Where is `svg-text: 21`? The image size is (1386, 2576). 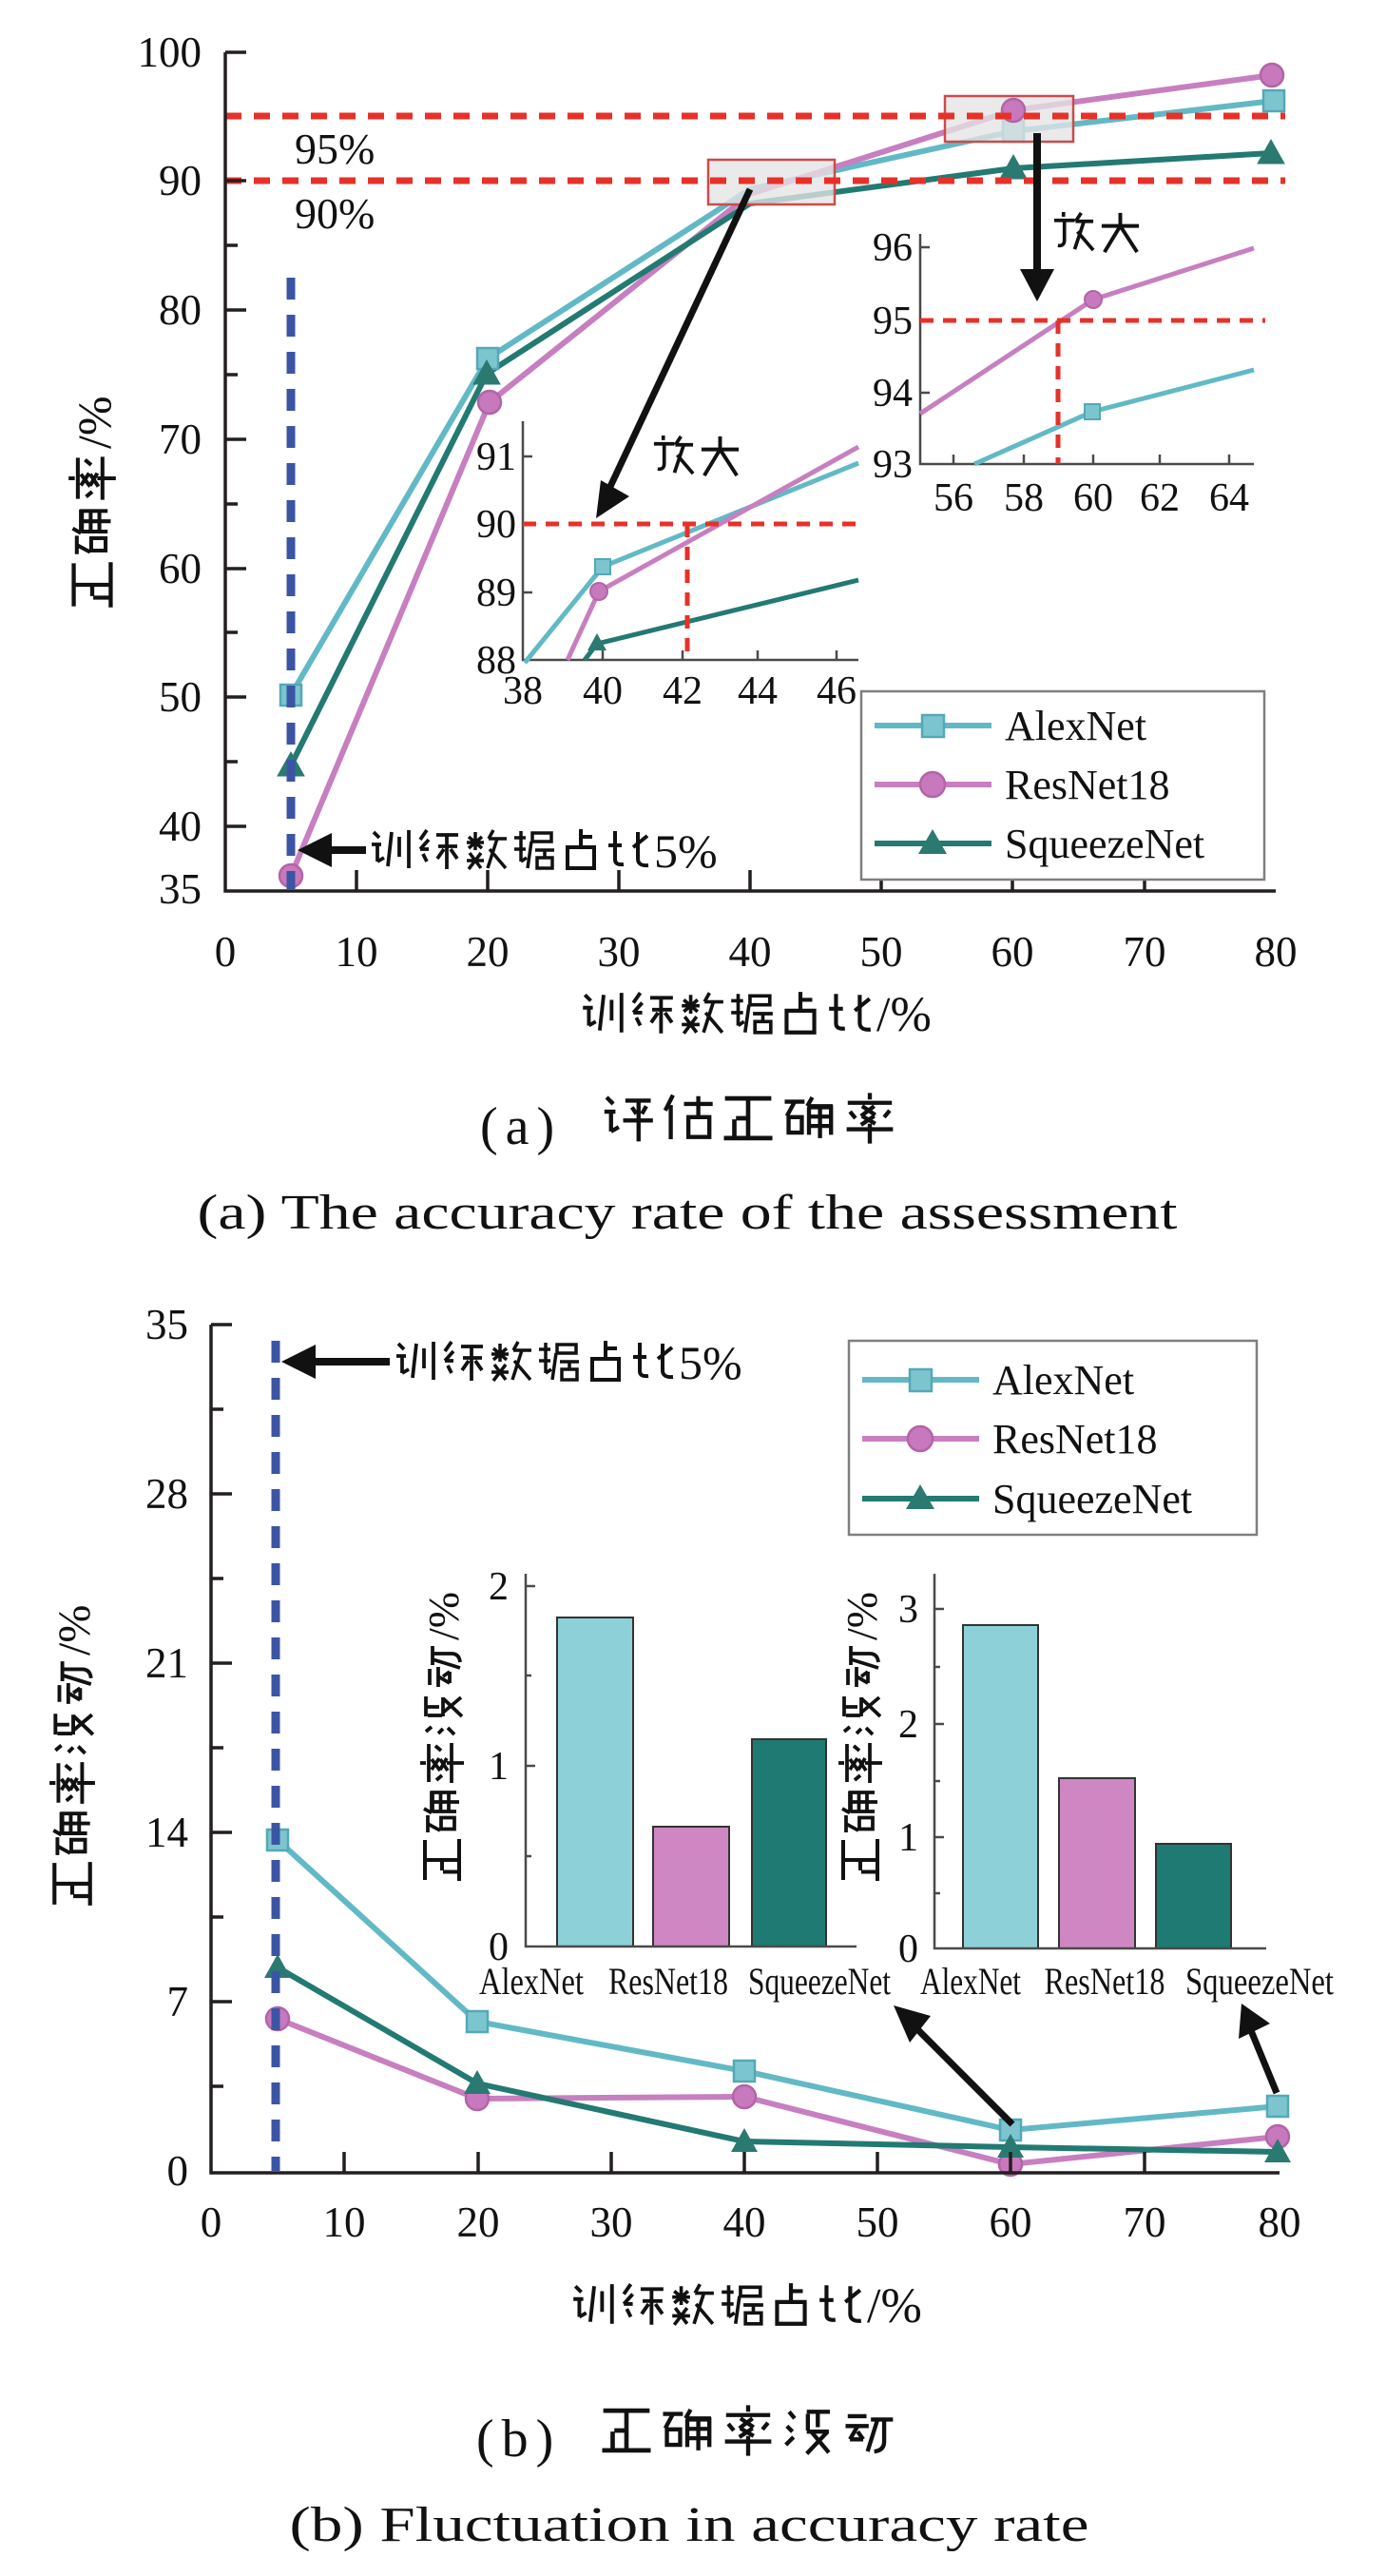 svg-text: 21 is located at coordinates (166, 1663).